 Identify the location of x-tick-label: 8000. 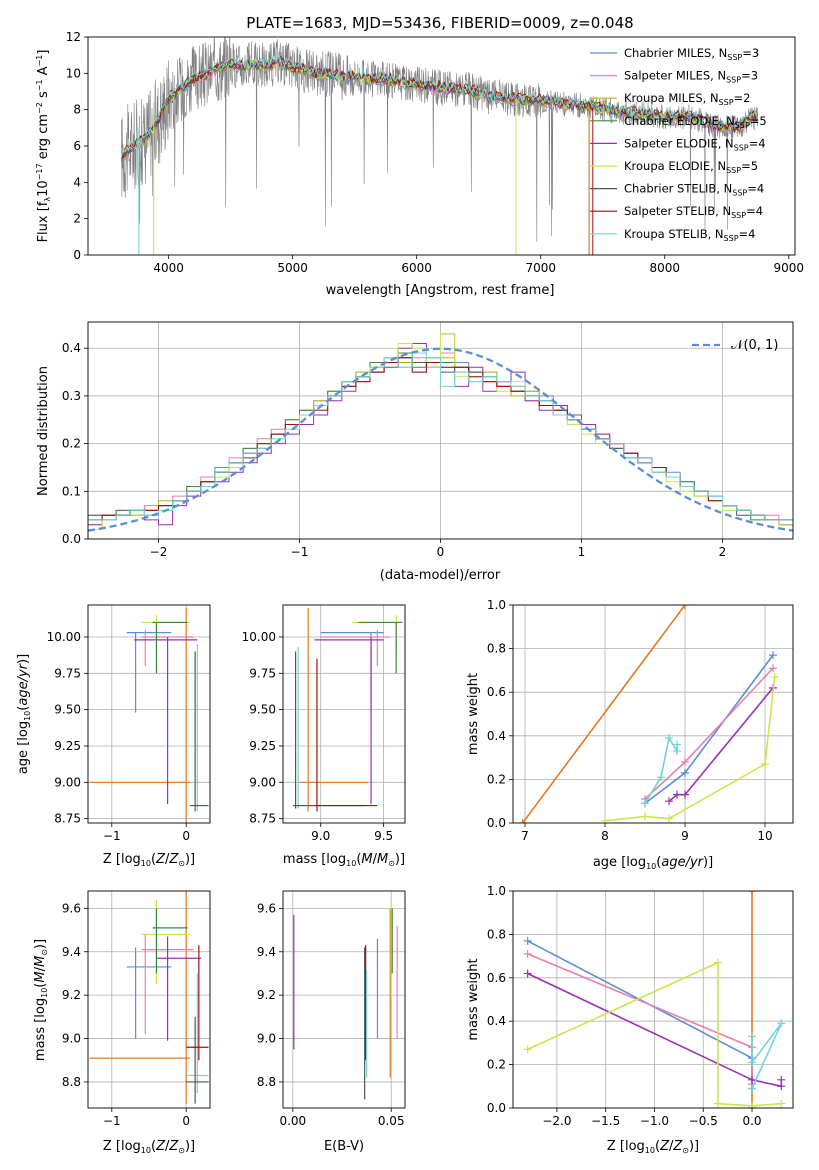
(664, 268).